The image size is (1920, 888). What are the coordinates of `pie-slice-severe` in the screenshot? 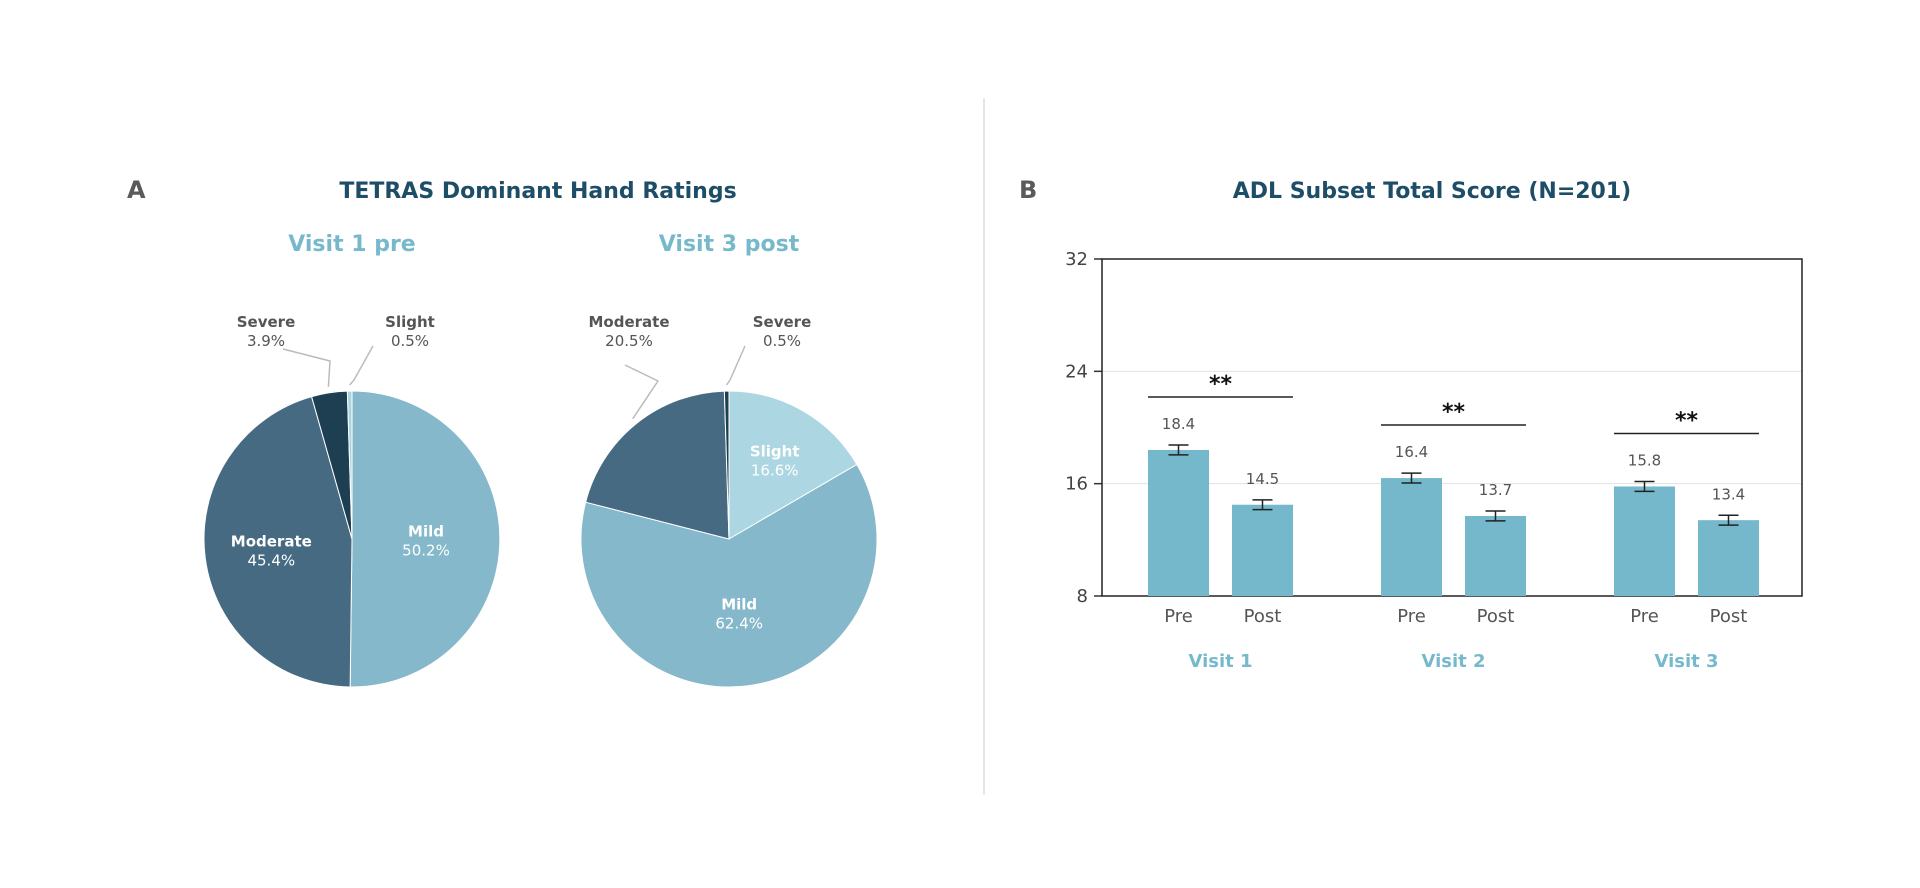 It's located at (726, 465).